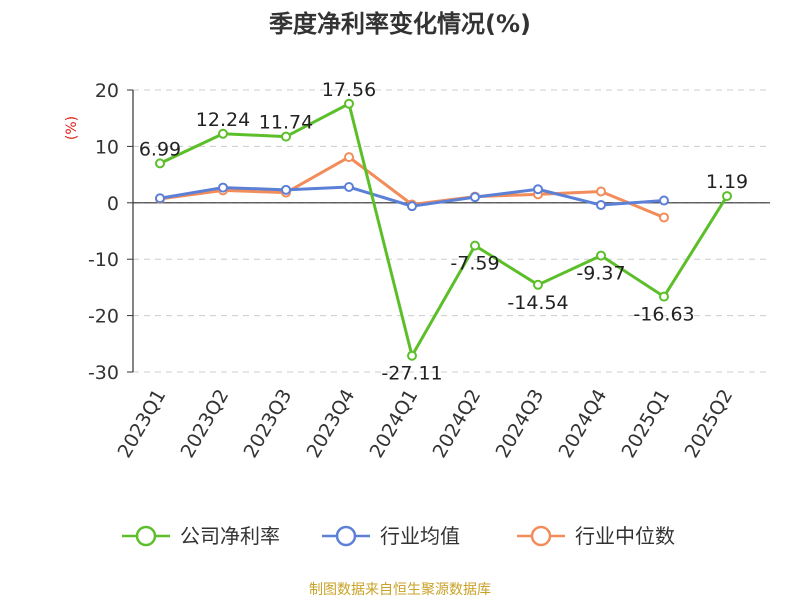  Describe the element at coordinates (286, 123) in the screenshot. I see `data-label: 11.74` at that location.